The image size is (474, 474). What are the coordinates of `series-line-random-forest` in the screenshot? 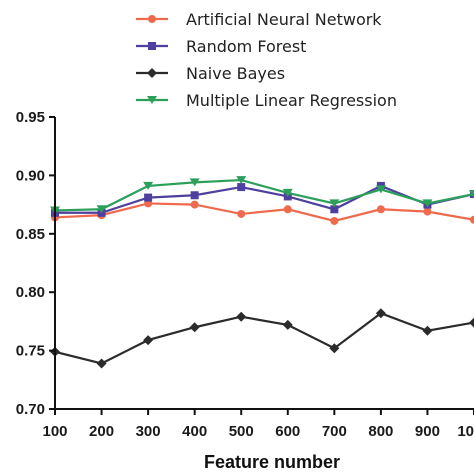 It's located at (264, 199).